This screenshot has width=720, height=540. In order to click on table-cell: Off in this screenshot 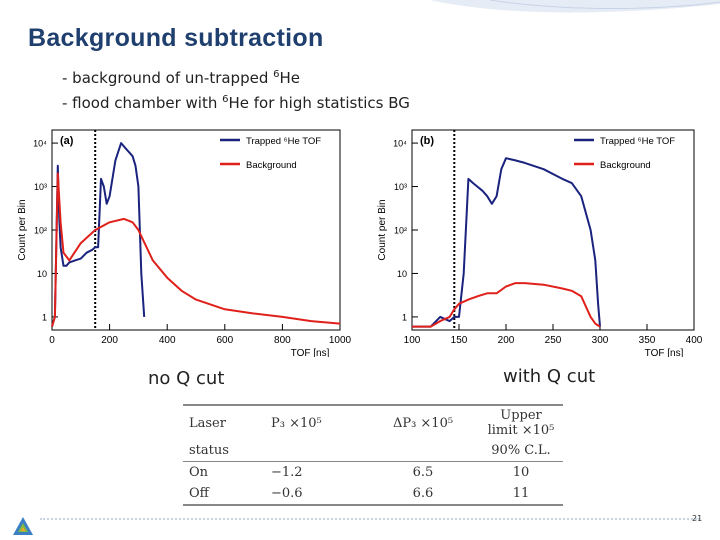, I will do `click(224, 494)`.